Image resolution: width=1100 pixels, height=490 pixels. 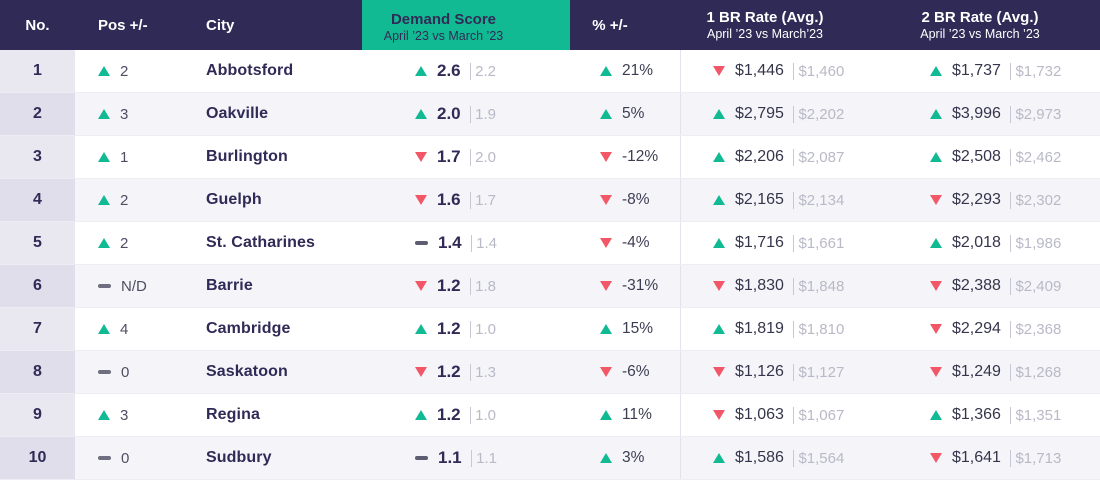 I want to click on two-br-rate-cell: $2,508 $2,462, so click(x=1002, y=157).